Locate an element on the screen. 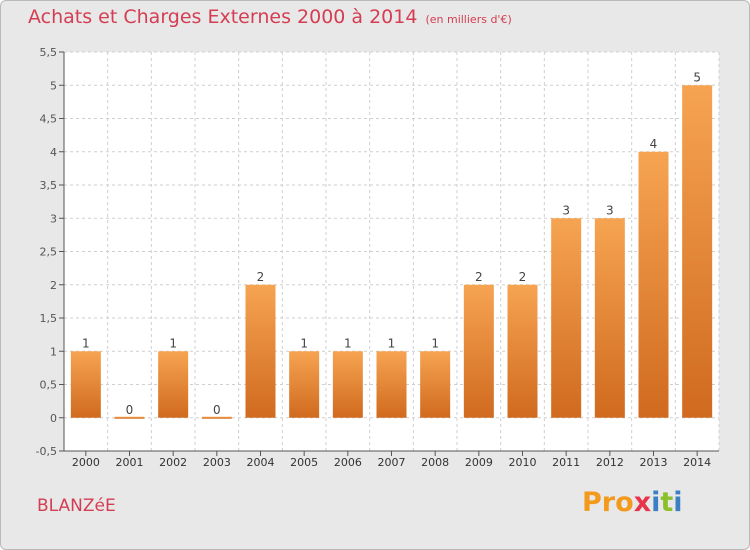 This screenshot has height=550, width=750. bar-2009 is located at coordinates (478, 351).